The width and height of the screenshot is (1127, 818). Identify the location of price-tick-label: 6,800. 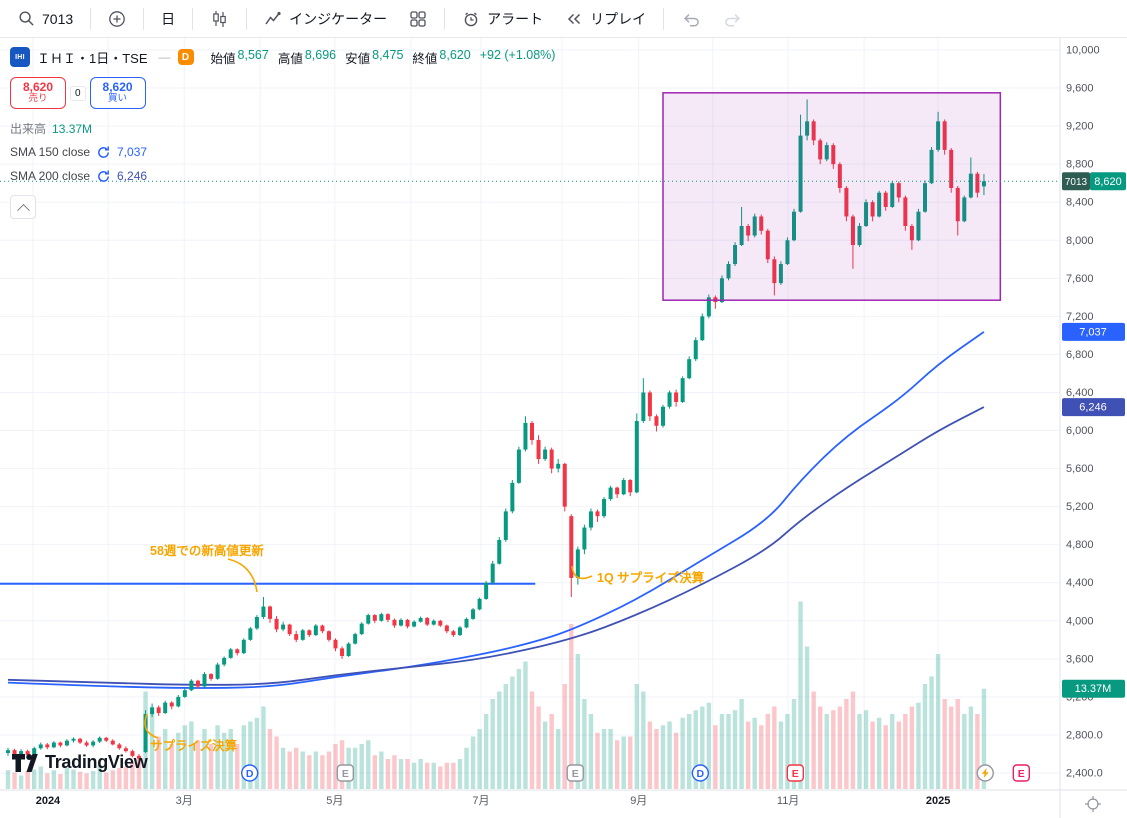
(1080, 355).